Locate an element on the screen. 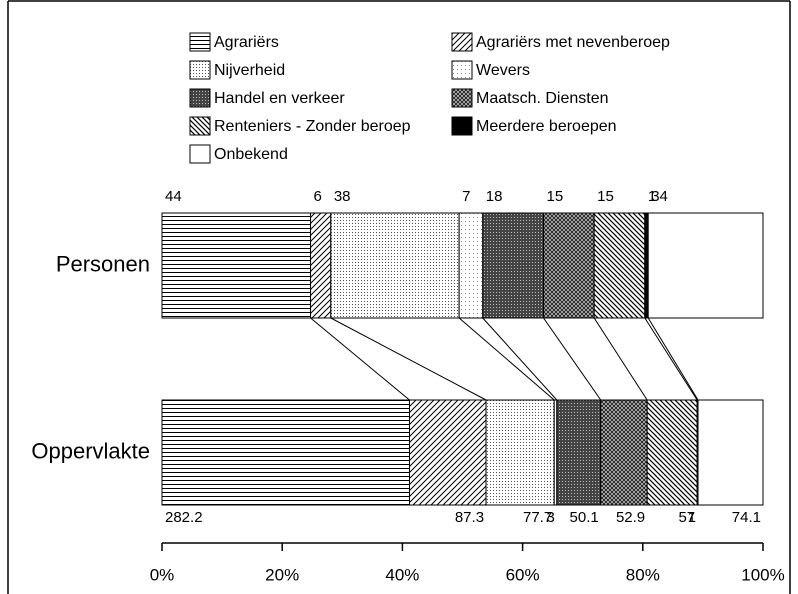 The width and height of the screenshot is (798, 594). value-label: 57 is located at coordinates (686, 517).